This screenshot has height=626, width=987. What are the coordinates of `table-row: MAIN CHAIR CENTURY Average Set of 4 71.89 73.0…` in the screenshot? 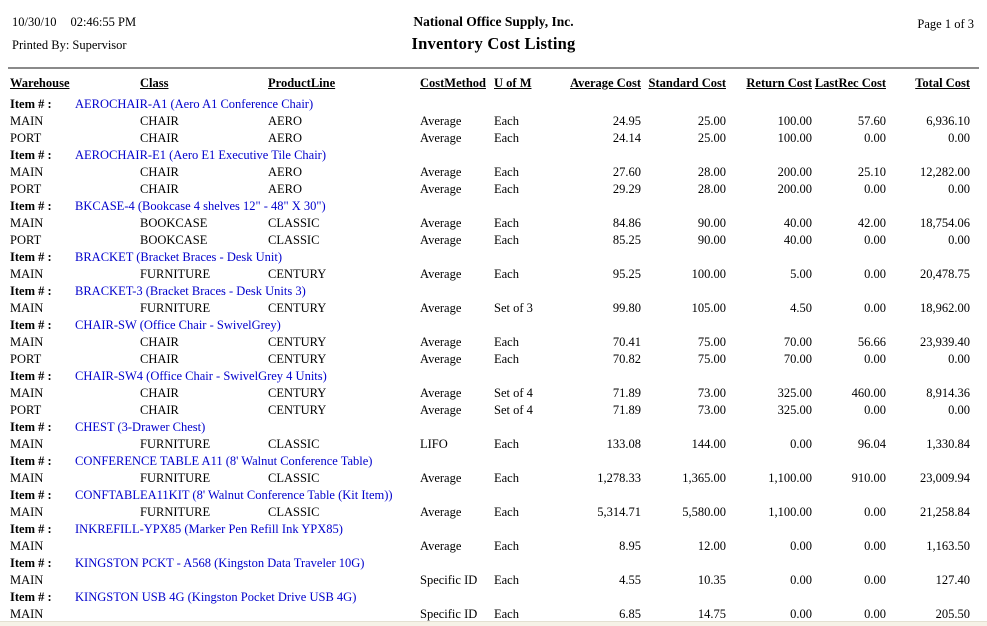 It's located at (490, 393).